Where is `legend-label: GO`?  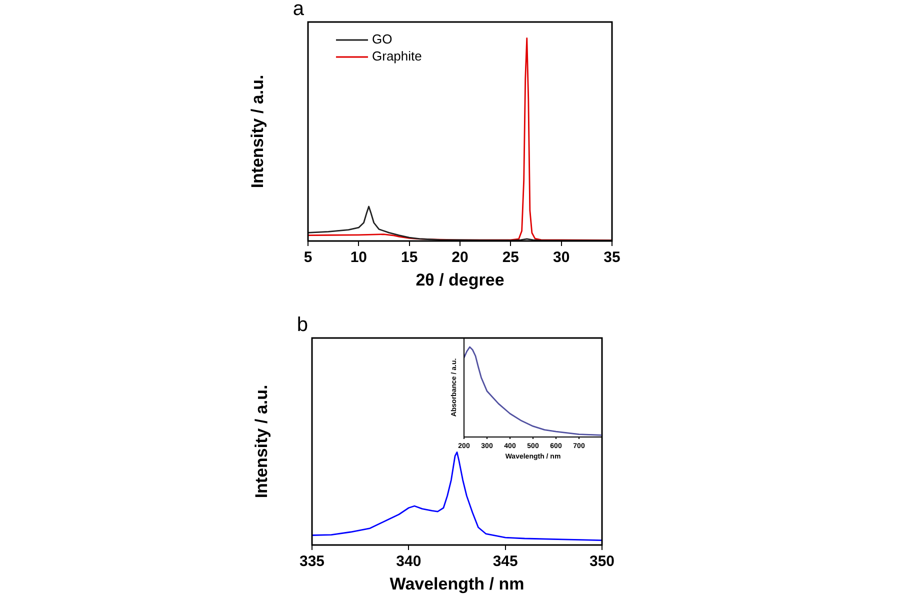
legend-label: GO is located at coordinates (382, 39).